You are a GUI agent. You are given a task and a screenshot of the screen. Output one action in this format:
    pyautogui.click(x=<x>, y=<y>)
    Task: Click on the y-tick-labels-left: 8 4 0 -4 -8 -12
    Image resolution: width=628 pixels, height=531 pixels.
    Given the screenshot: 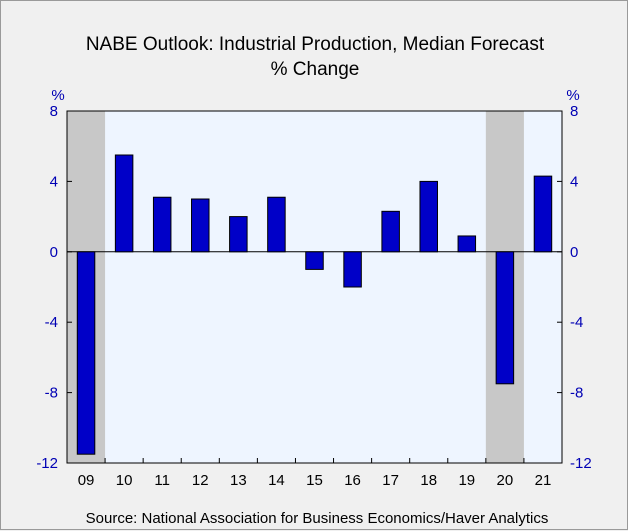 What is the action you would take?
    pyautogui.click(x=47, y=287)
    